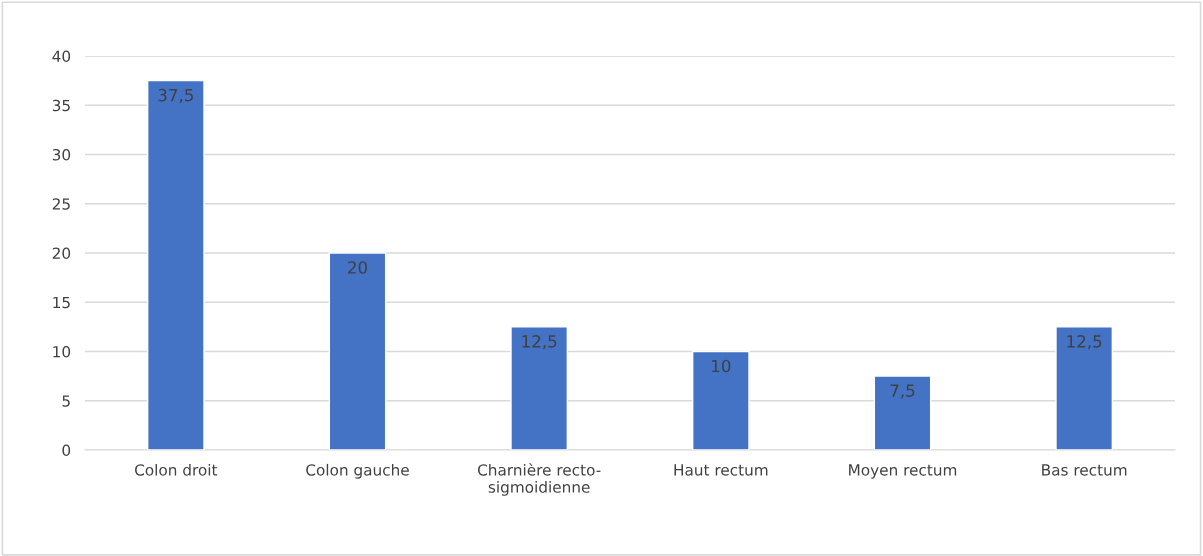 Image resolution: width=1203 pixels, height=556 pixels. Describe the element at coordinates (1084, 470) in the screenshot. I see `x-tick-label: Bas rectum` at that location.